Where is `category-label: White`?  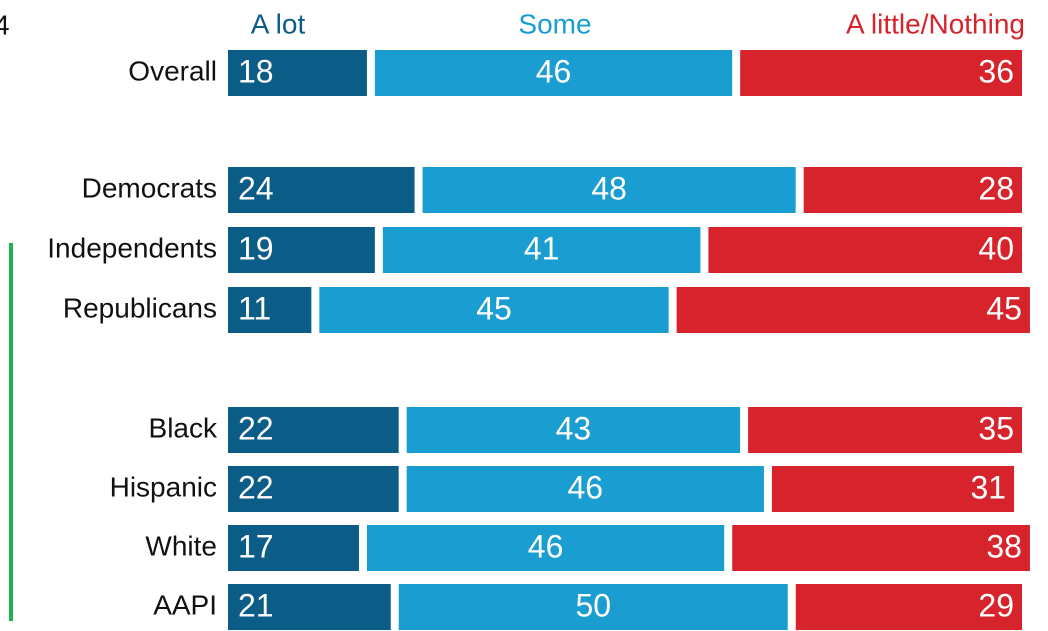
category-label: White is located at coordinates (181, 545).